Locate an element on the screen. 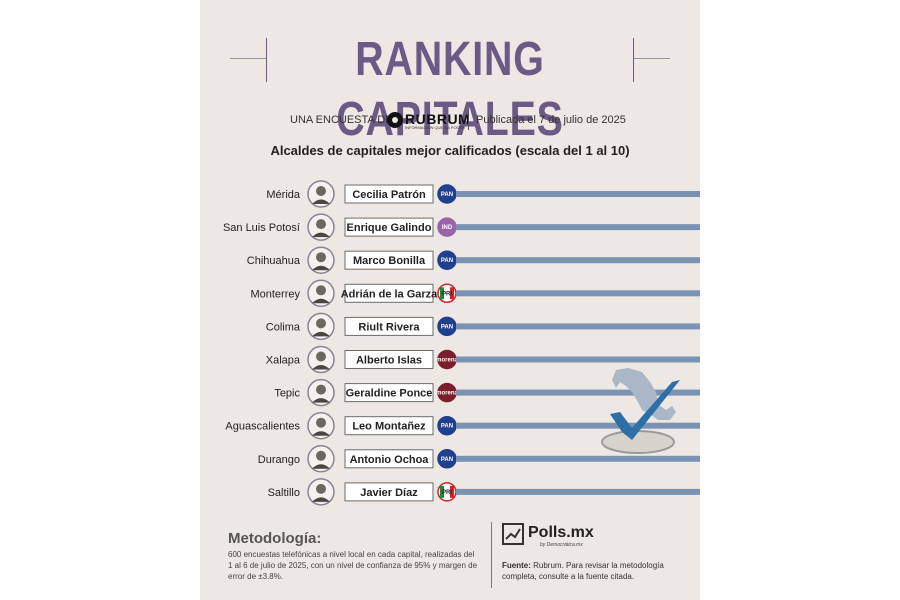 This screenshot has width=900, height=600. source-separator is located at coordinates (468, 120).